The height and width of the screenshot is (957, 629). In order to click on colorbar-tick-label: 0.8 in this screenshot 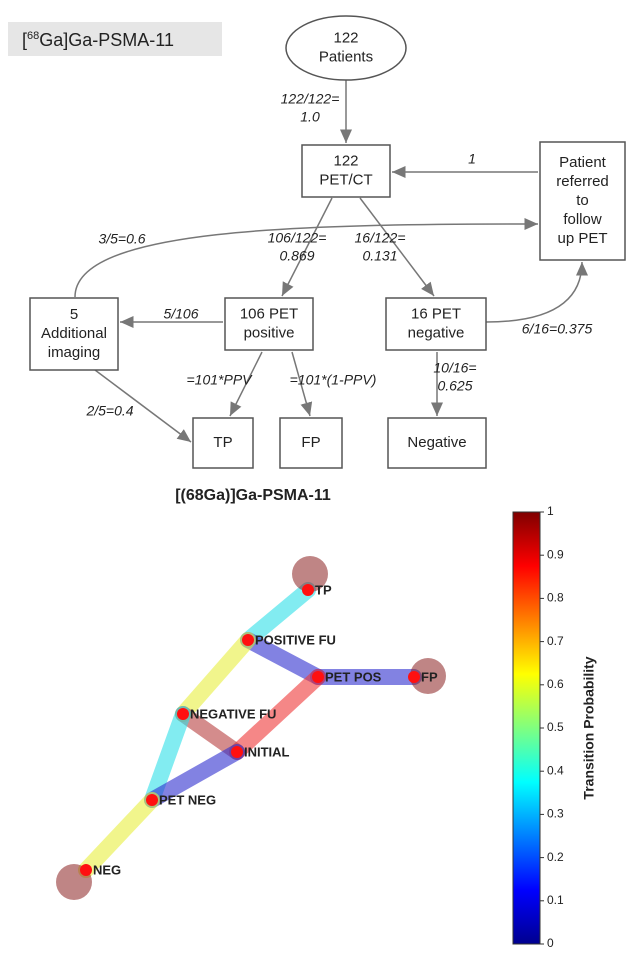, I will do `click(555, 598)`.